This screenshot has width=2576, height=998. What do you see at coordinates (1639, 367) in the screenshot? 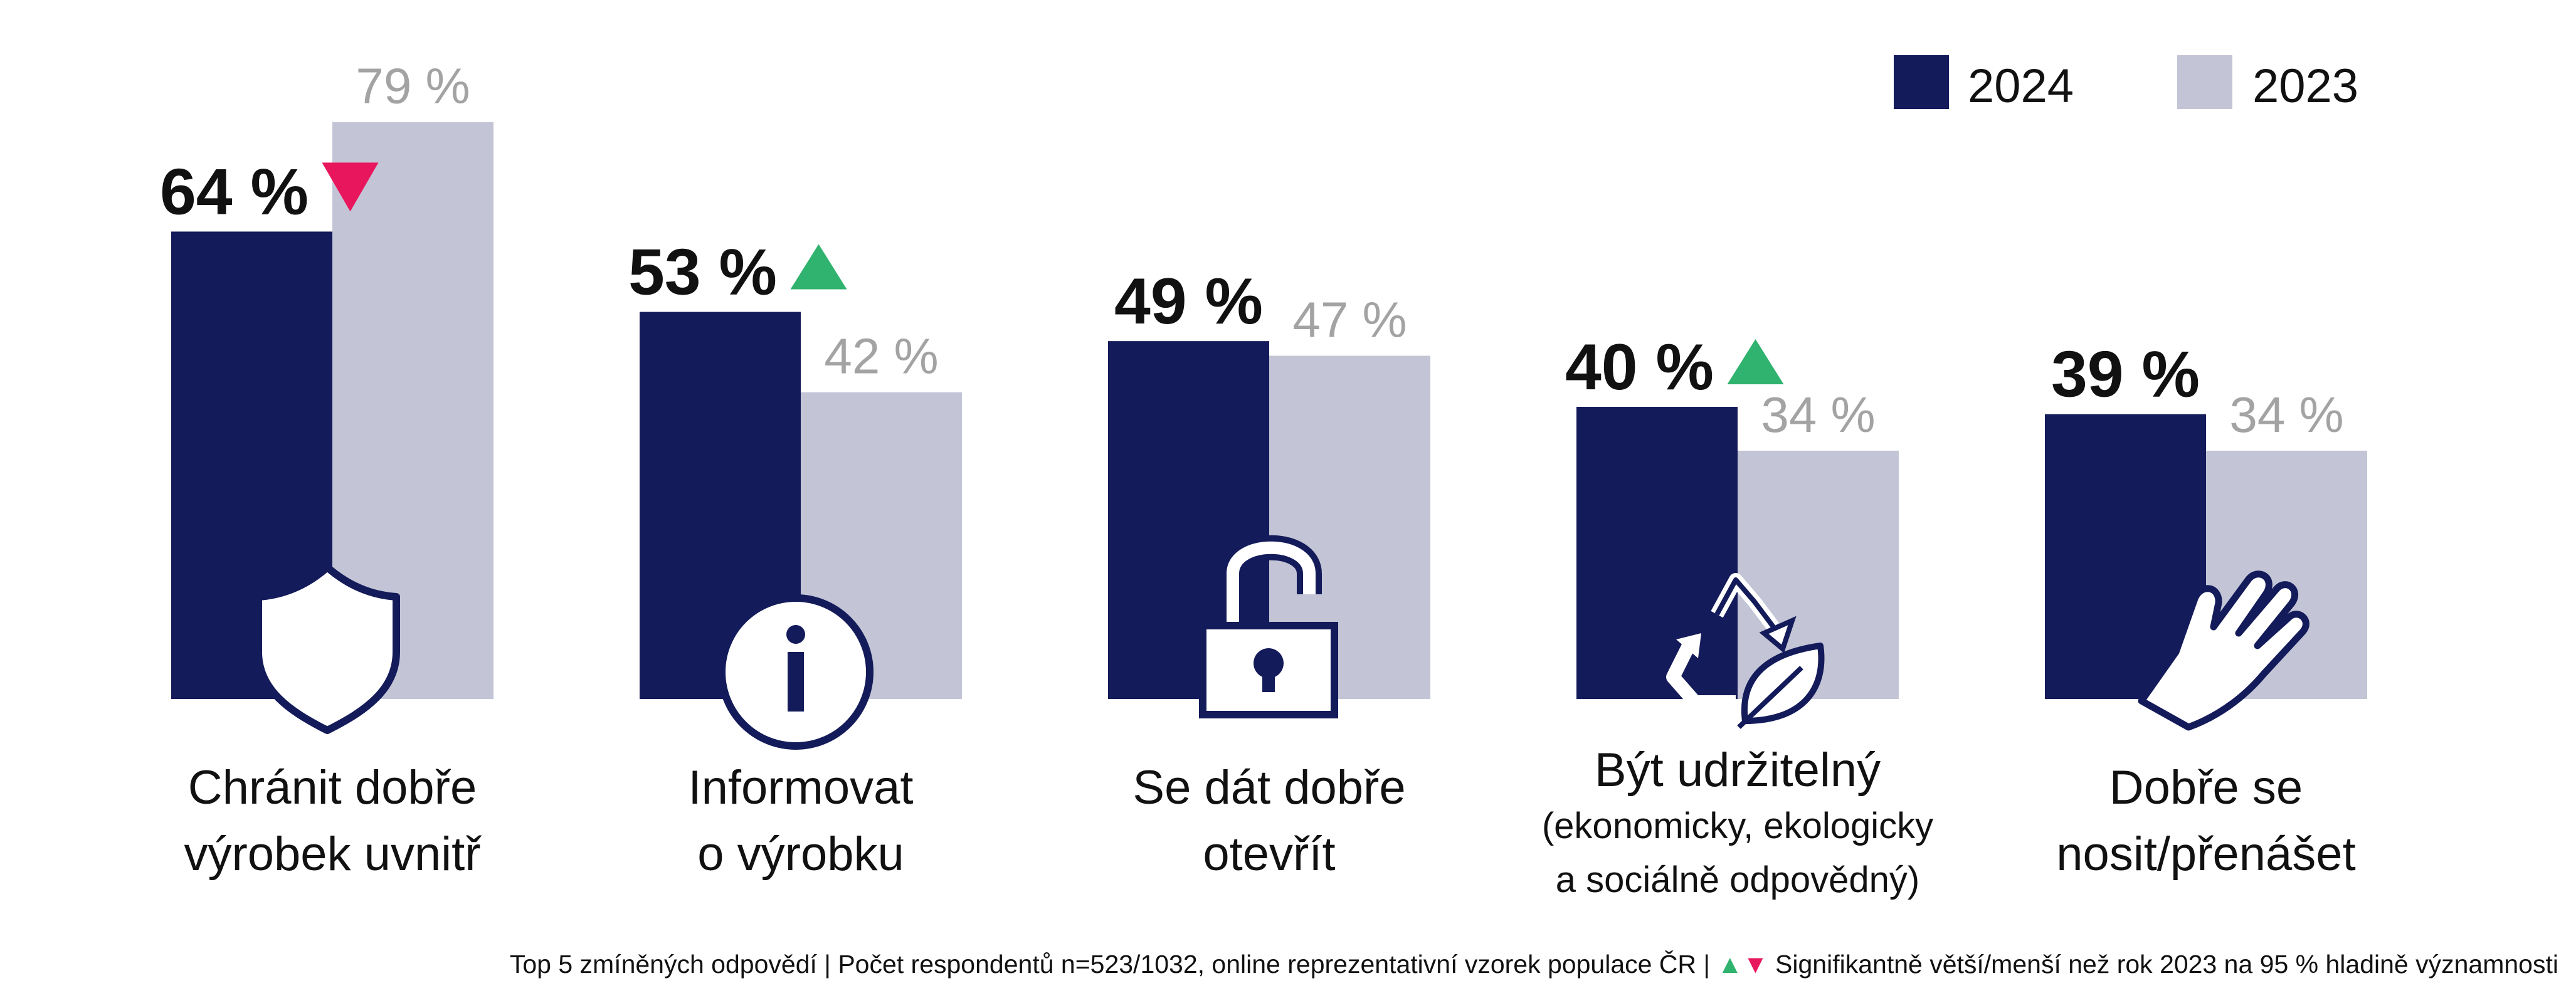
I see `data-label-2024-4: 40 %` at bounding box center [1639, 367].